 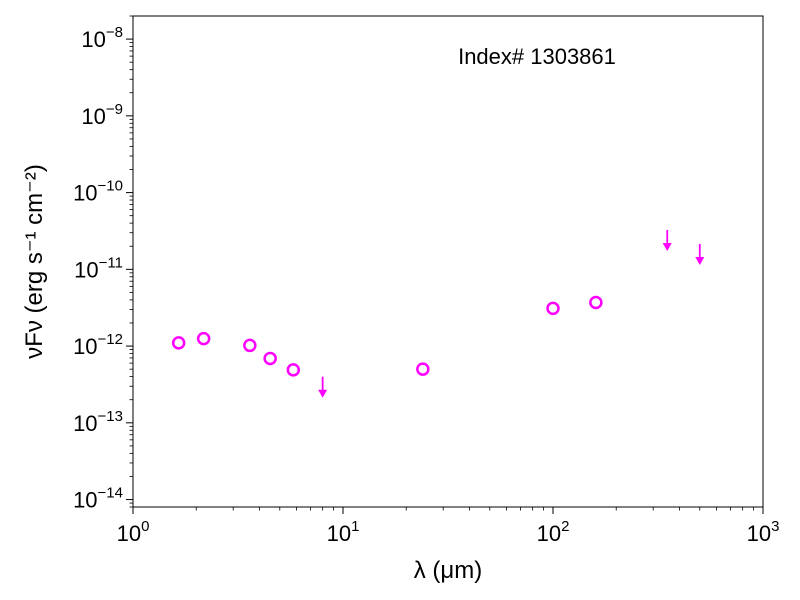 I want to click on x-tick-label: 10², so click(x=553, y=532).